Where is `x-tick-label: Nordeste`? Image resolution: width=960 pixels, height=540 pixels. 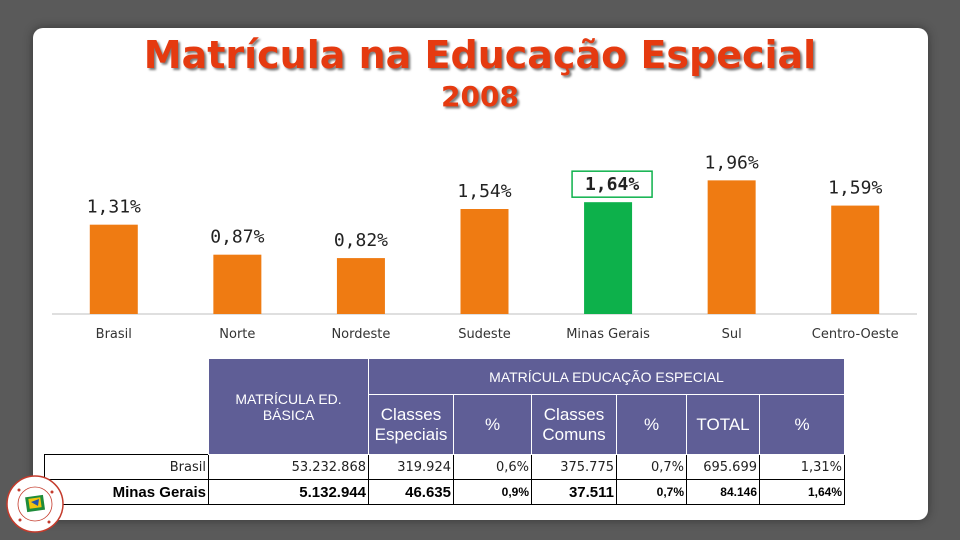 x-tick-label: Nordeste is located at coordinates (360, 334).